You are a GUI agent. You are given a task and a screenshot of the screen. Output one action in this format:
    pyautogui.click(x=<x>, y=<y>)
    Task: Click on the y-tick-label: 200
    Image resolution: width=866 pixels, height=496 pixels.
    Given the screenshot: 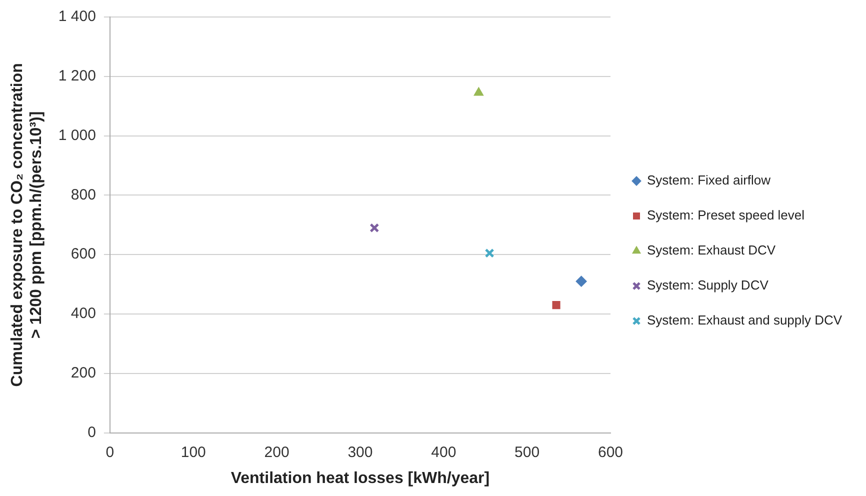 What is the action you would take?
    pyautogui.click(x=83, y=373)
    